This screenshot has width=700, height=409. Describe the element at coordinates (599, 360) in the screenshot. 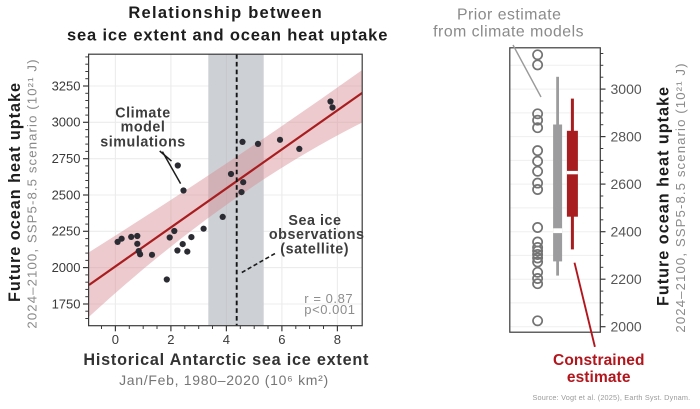

I see `svg-text: Constrained` at that location.